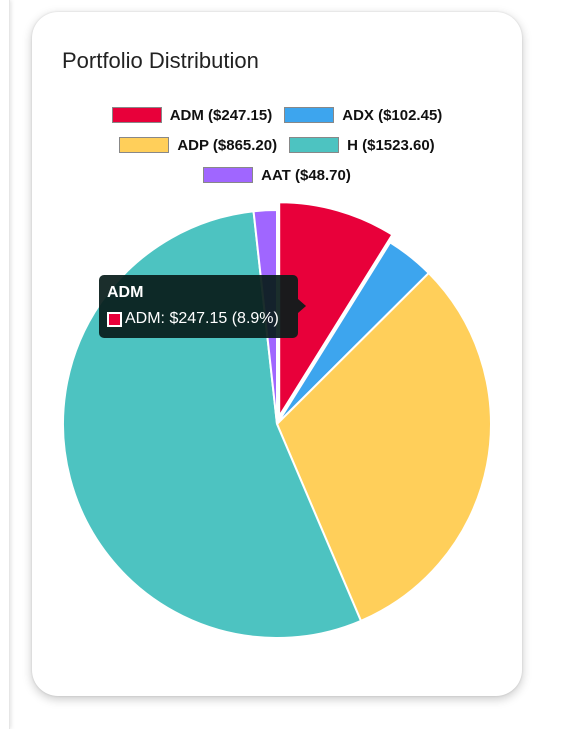 This screenshot has width=571, height=729. Describe the element at coordinates (336, 310) in the screenshot. I see `pie-slice-adm` at that location.